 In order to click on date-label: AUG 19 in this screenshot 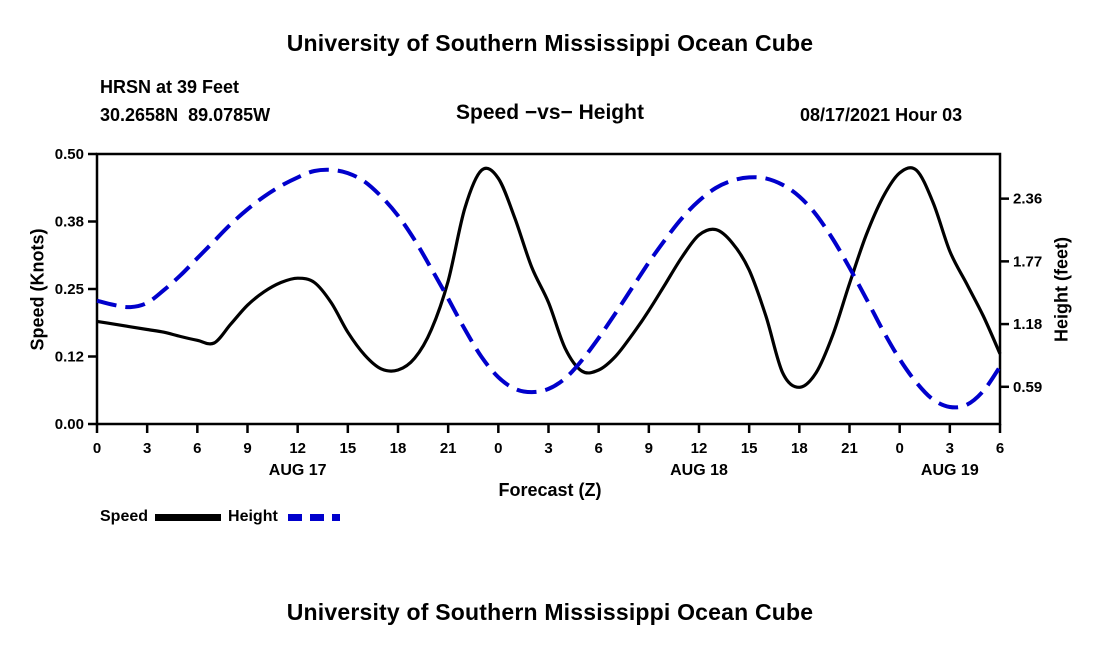, I will do `click(950, 470)`.